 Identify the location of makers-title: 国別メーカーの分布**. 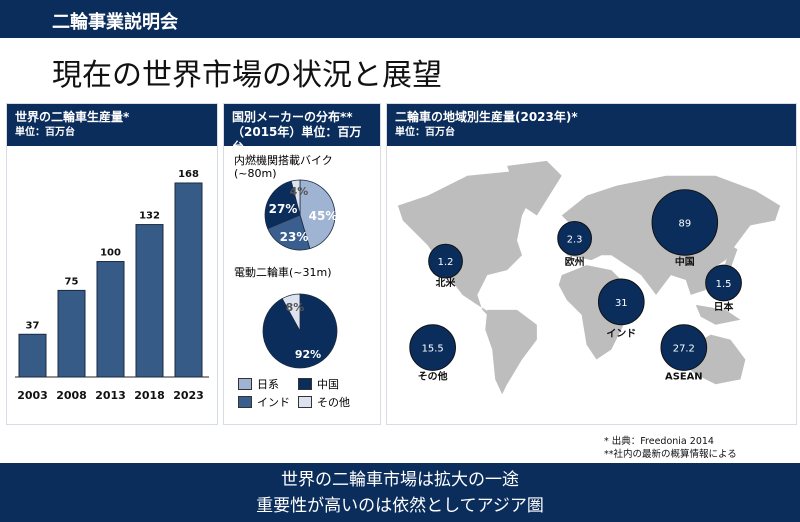
(292, 117).